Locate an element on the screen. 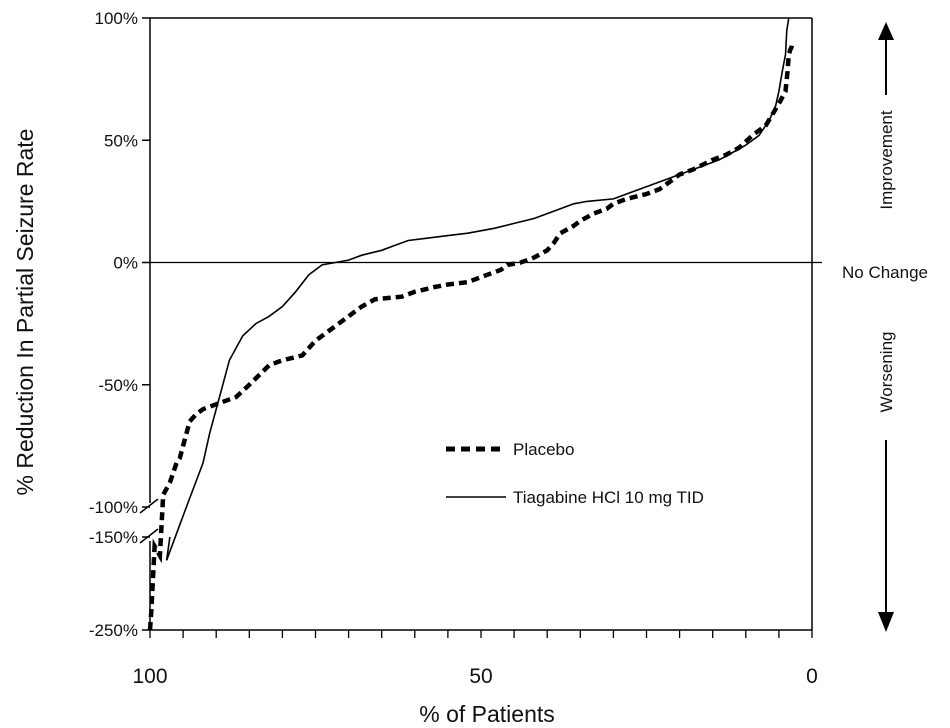 The height and width of the screenshot is (728, 950). y-tick-label: 50% is located at coordinates (121, 140).